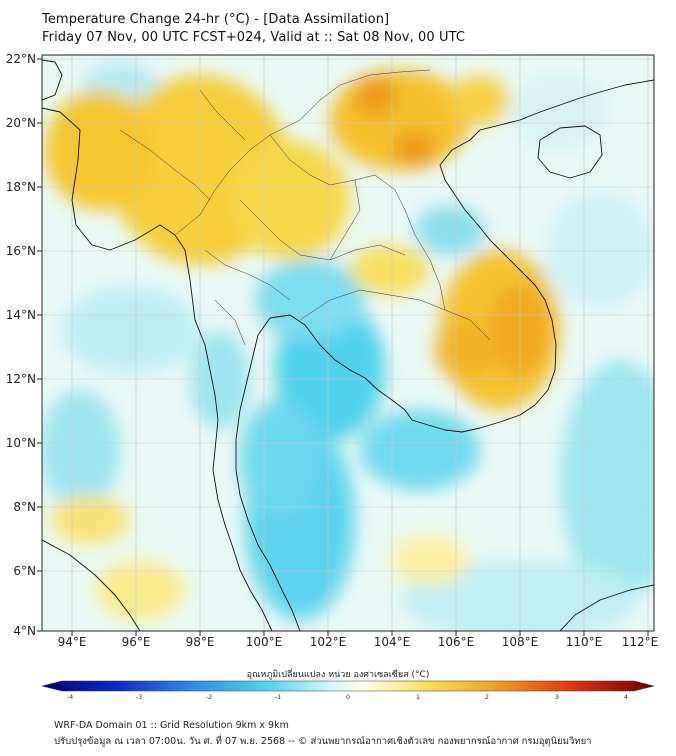 This screenshot has width=676, height=756. What do you see at coordinates (24, 571) in the screenshot?
I see `lat-label: 6°N` at bounding box center [24, 571].